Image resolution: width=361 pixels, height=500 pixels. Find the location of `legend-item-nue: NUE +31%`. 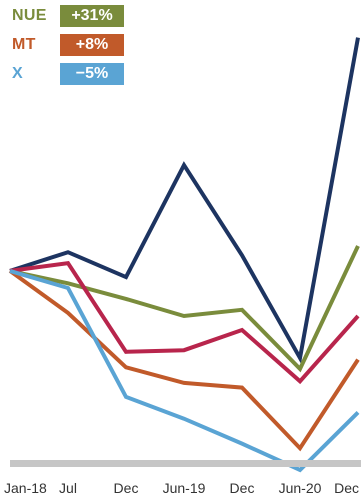

legend-item-nue: NUE +31% is located at coordinates (68, 16).